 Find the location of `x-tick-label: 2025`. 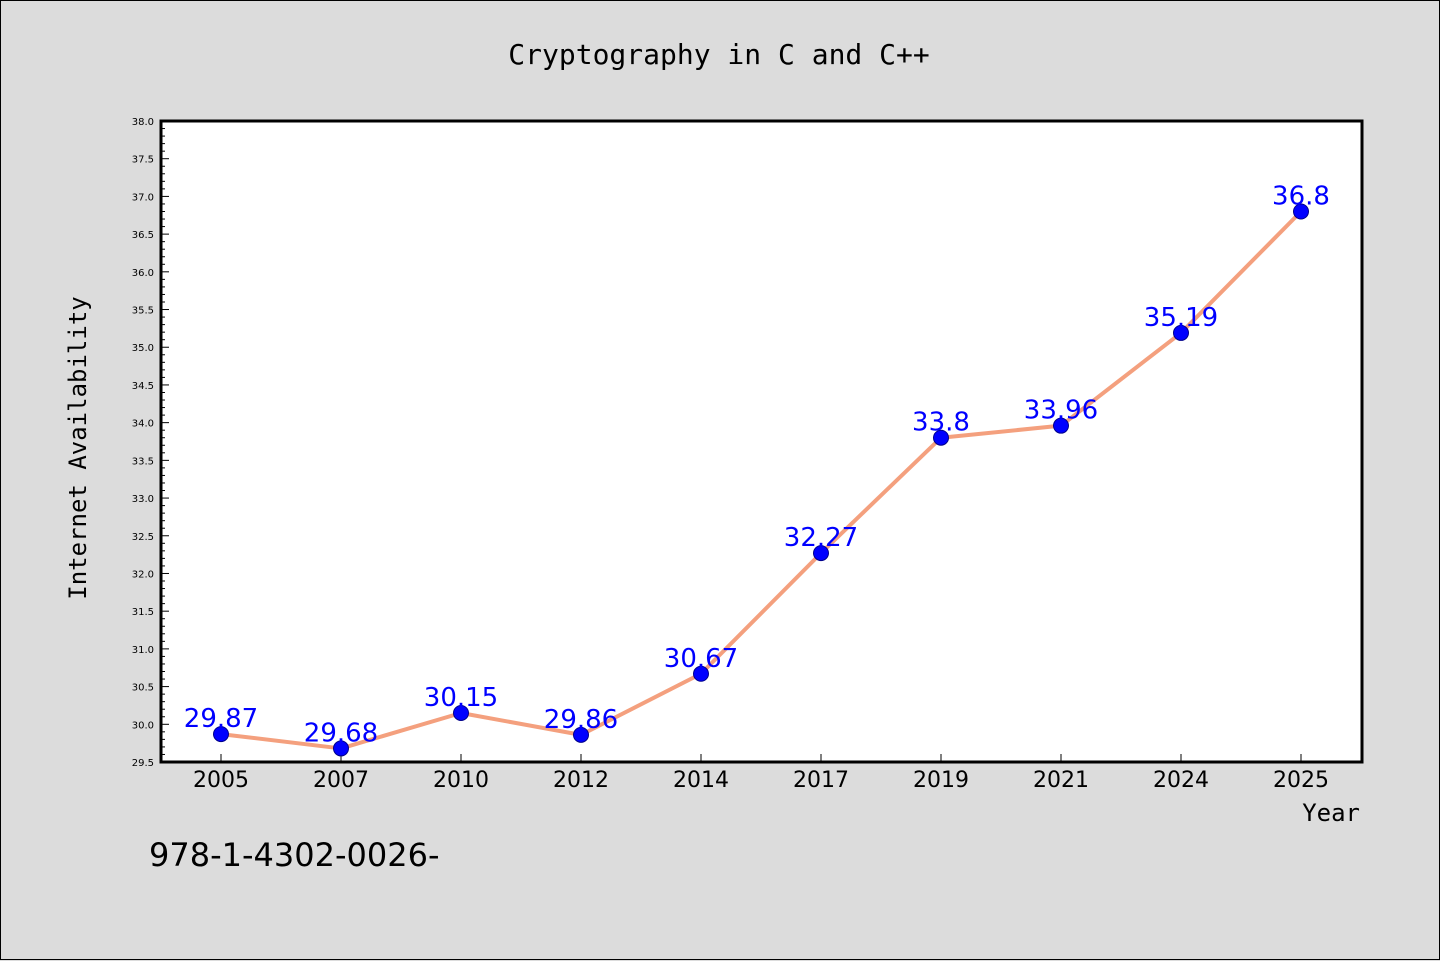

x-tick-label: 2025 is located at coordinates (1301, 780).